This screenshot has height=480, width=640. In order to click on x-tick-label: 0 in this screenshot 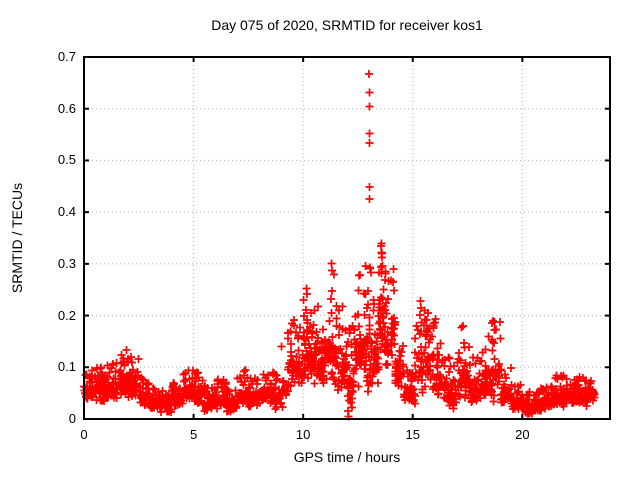, I will do `click(84, 434)`.